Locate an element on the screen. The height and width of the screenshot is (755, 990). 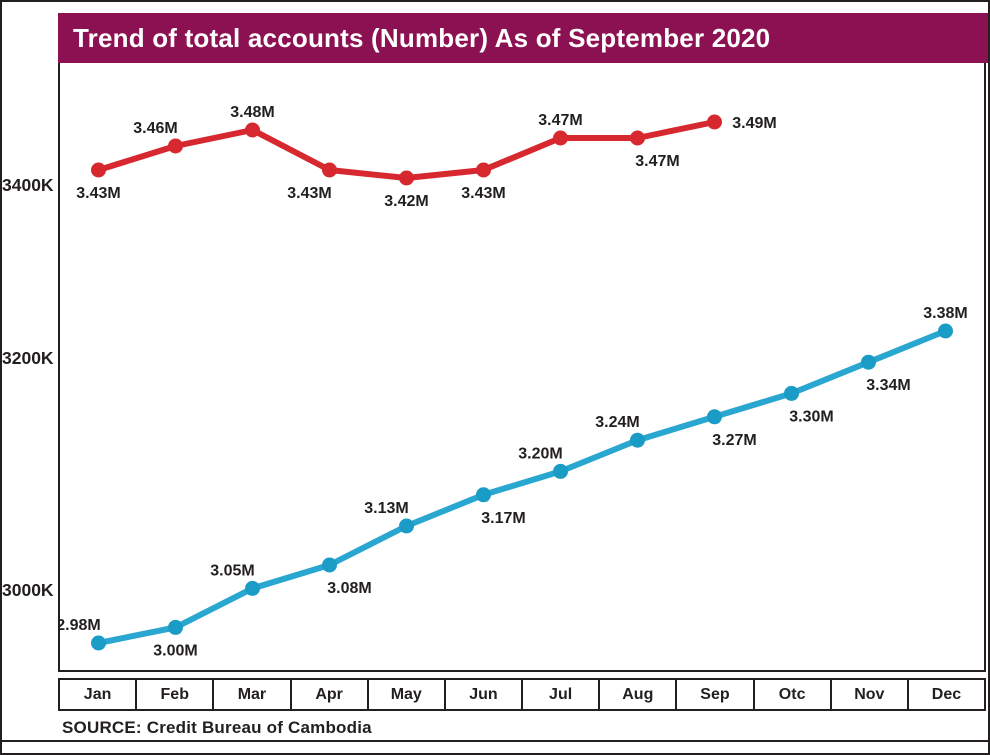
blue-line-bottom-point-Jul is located at coordinates (560, 471).